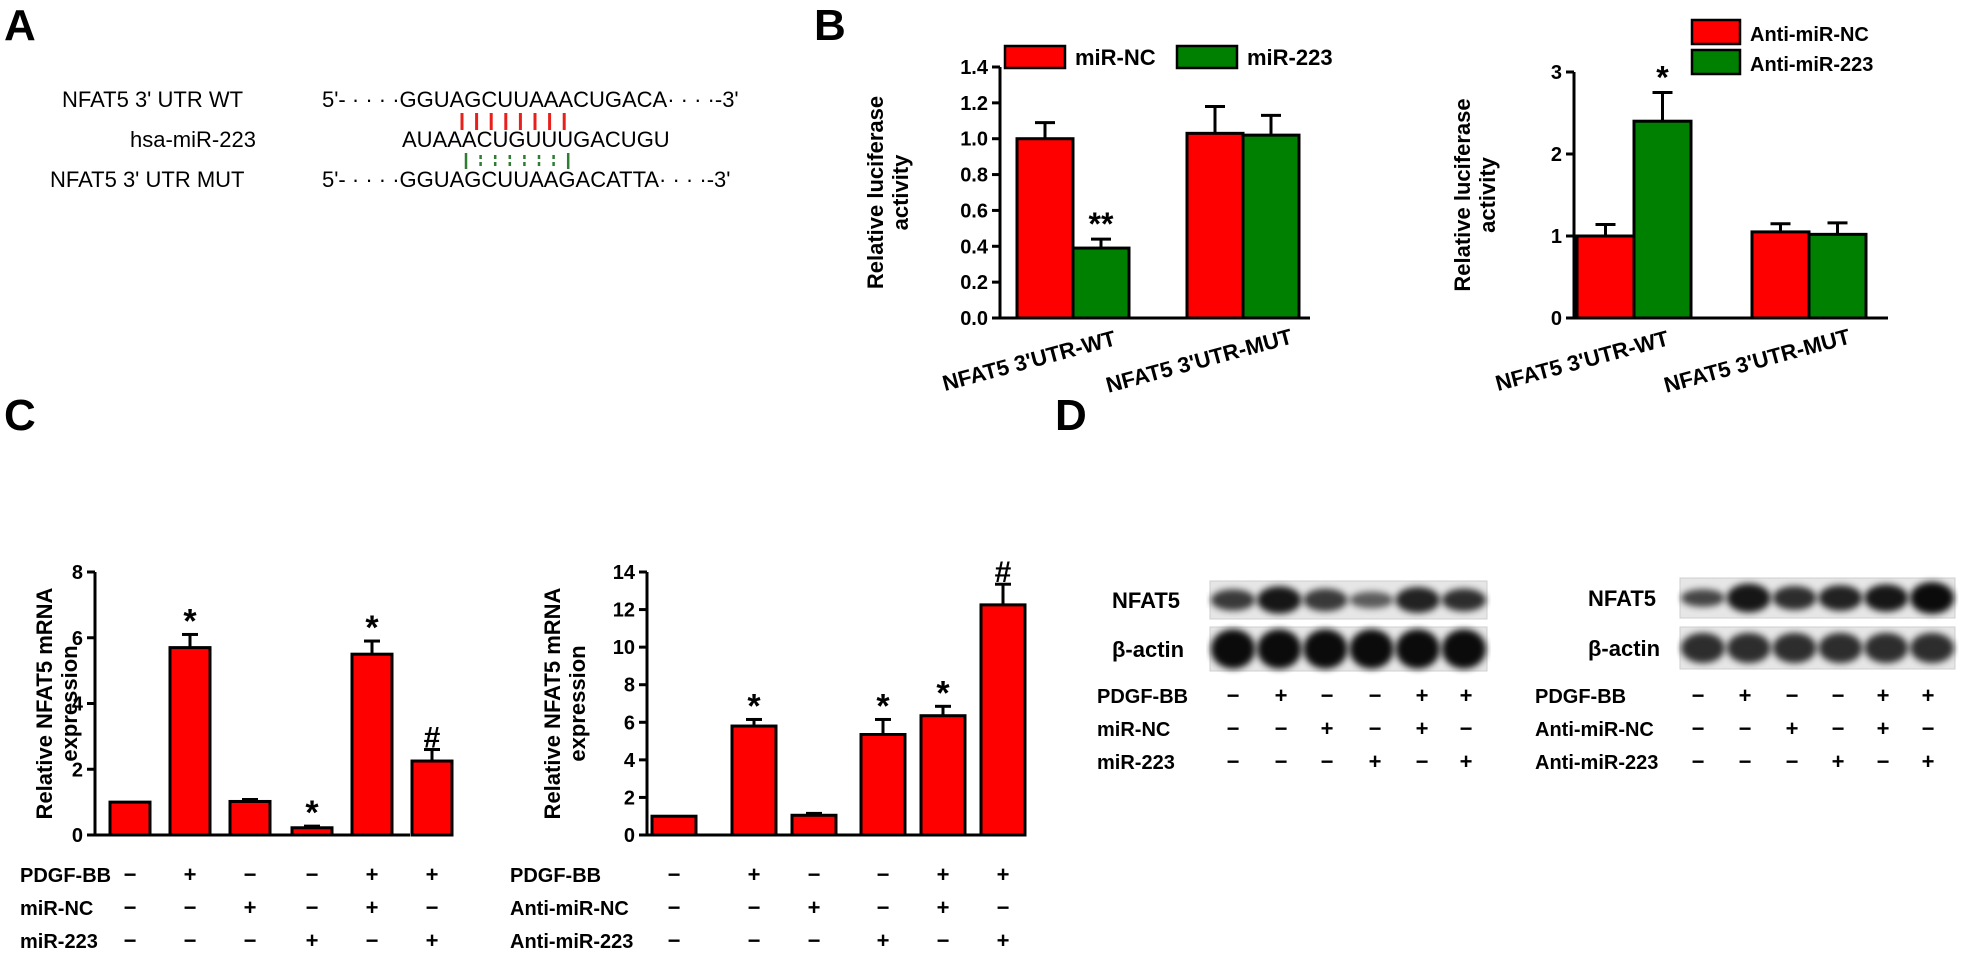 This screenshot has height=966, width=1965. I want to click on y-tick-label: 0.2, so click(974, 283).